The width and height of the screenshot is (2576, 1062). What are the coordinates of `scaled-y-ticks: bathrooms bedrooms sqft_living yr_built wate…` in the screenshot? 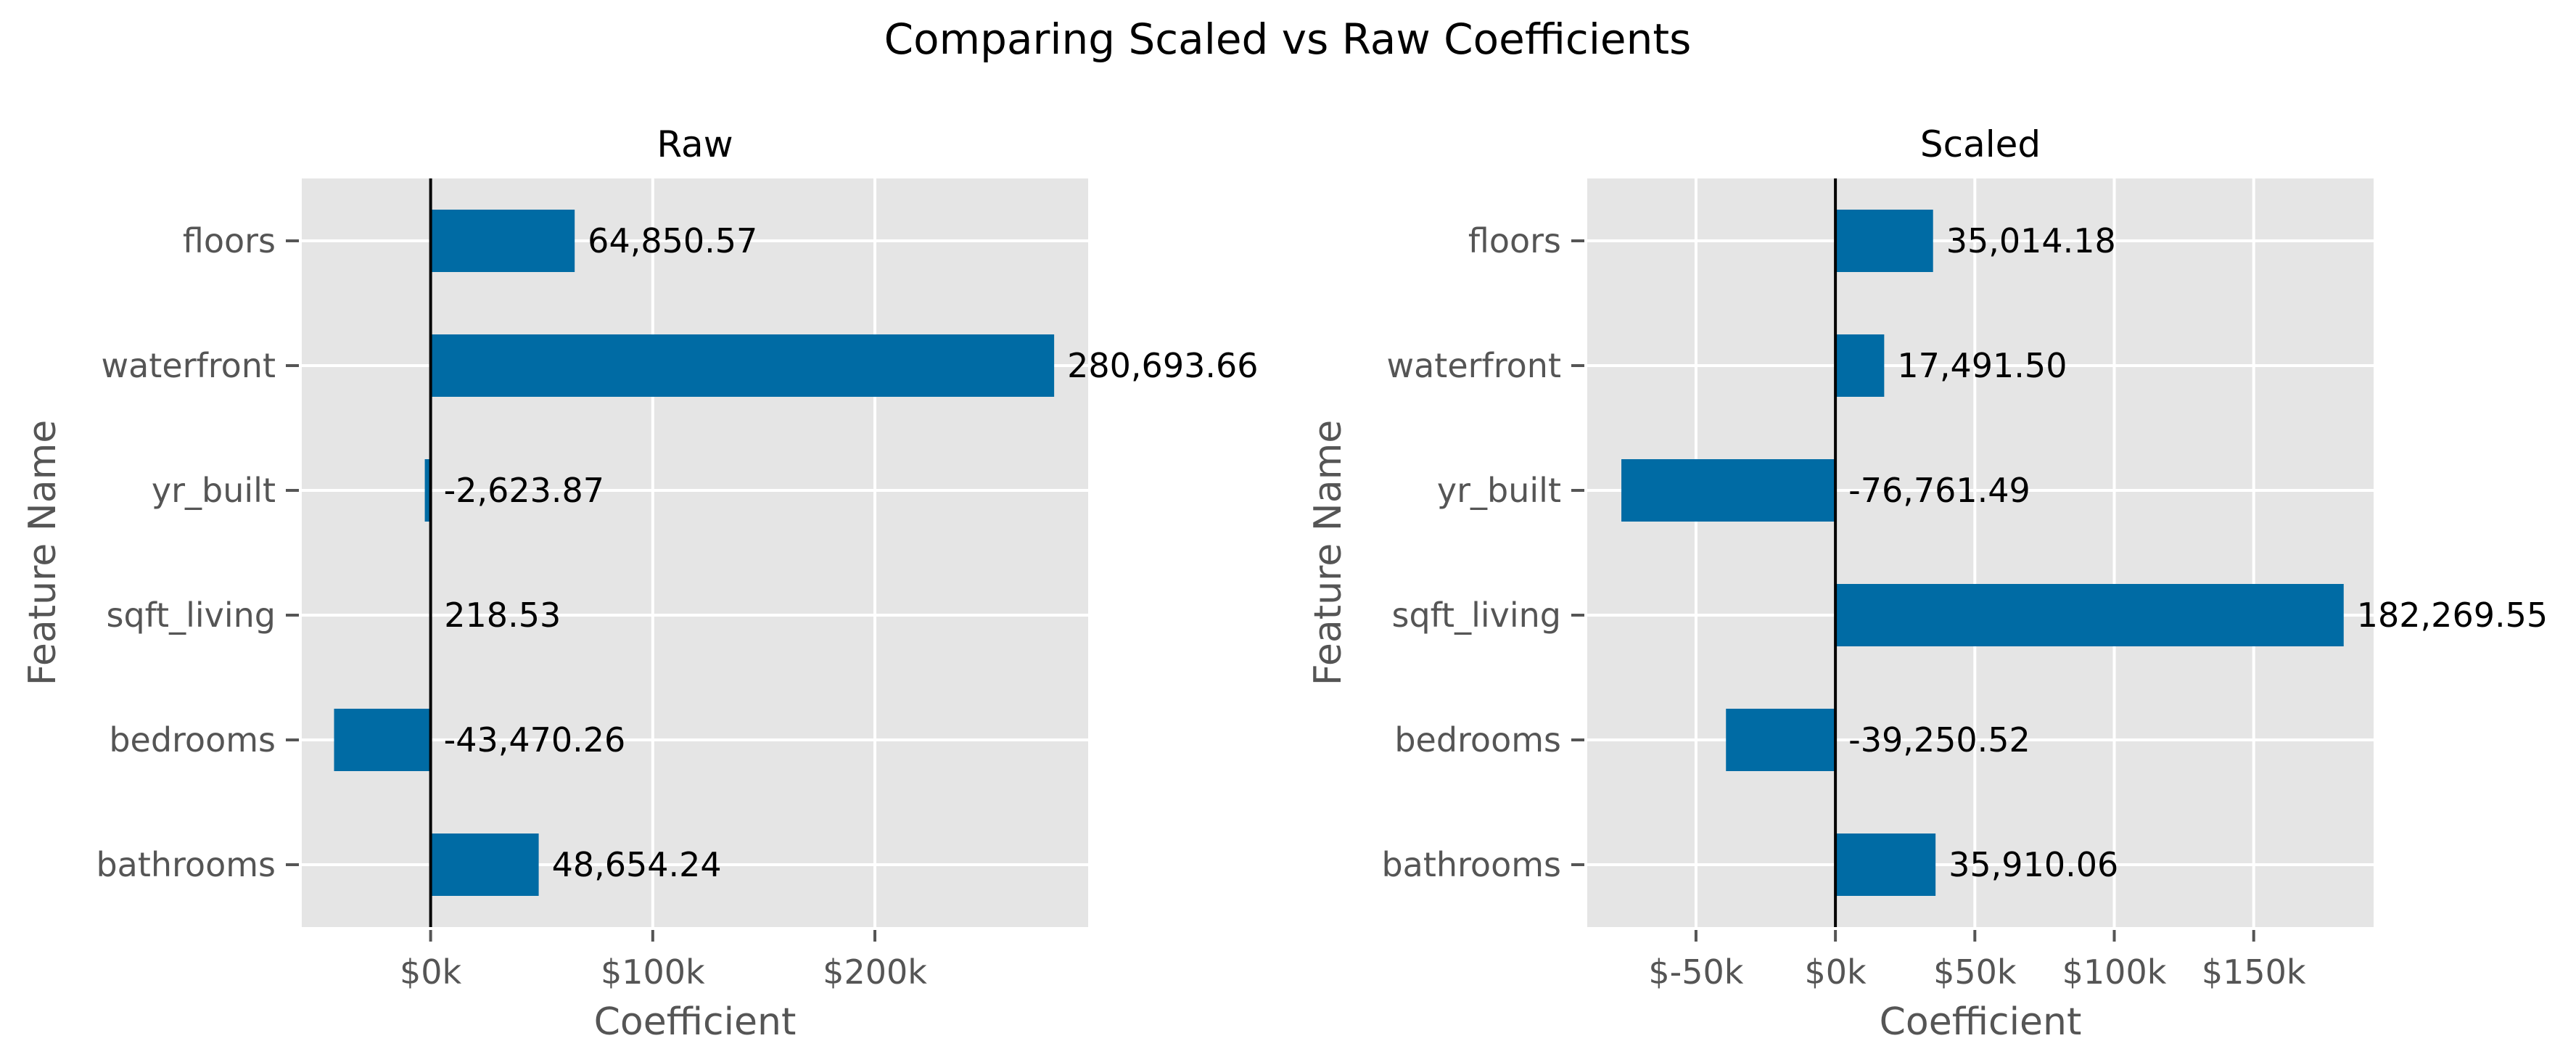 It's located at (1482, 552).